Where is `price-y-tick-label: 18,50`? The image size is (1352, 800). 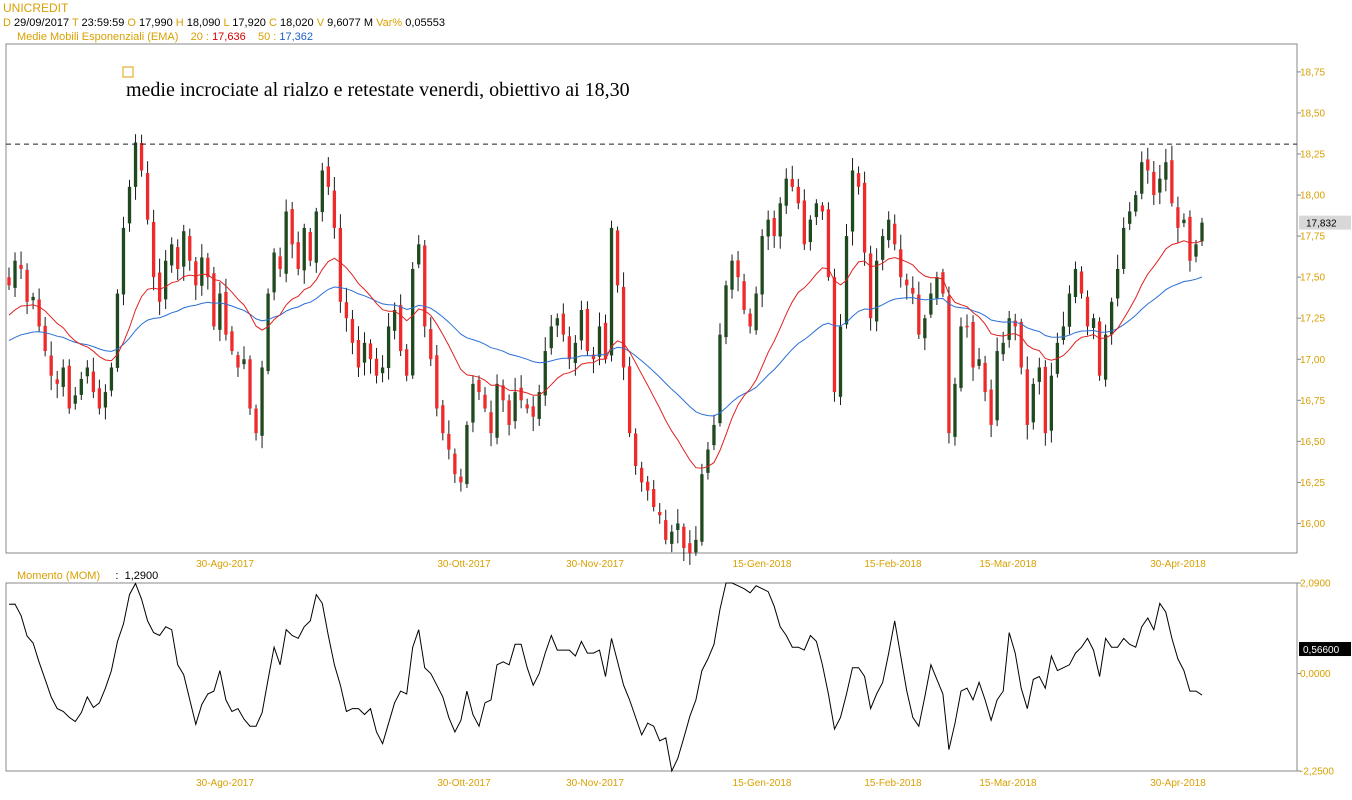 price-y-tick-label: 18,50 is located at coordinates (1312, 113).